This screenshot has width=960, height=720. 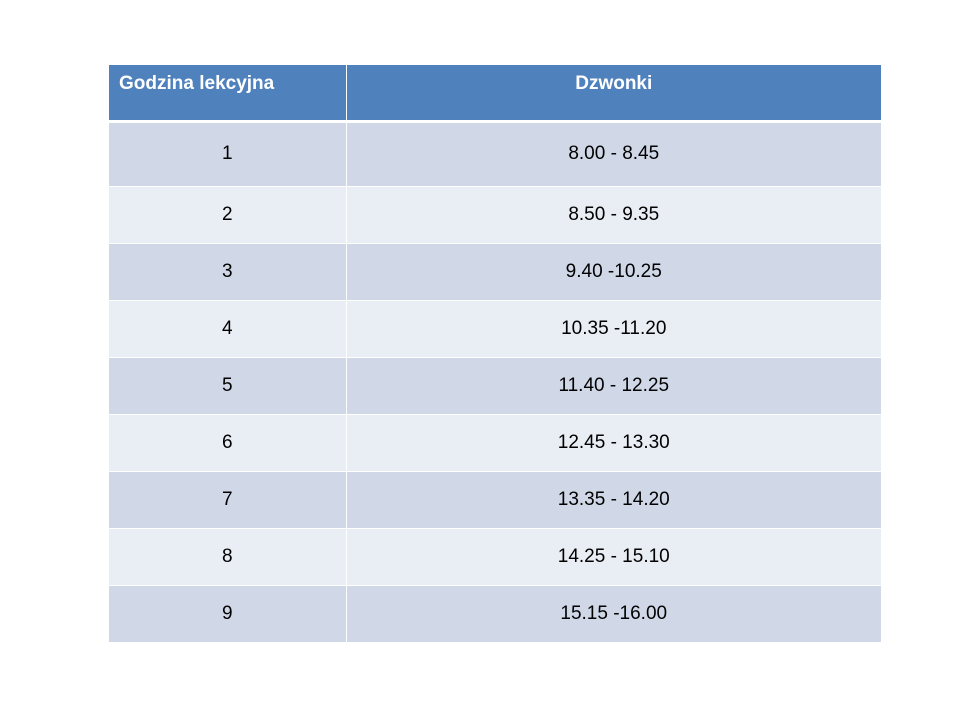 What do you see at coordinates (613, 329) in the screenshot?
I see `bell-time-cell: 10.35 -11.20` at bounding box center [613, 329].